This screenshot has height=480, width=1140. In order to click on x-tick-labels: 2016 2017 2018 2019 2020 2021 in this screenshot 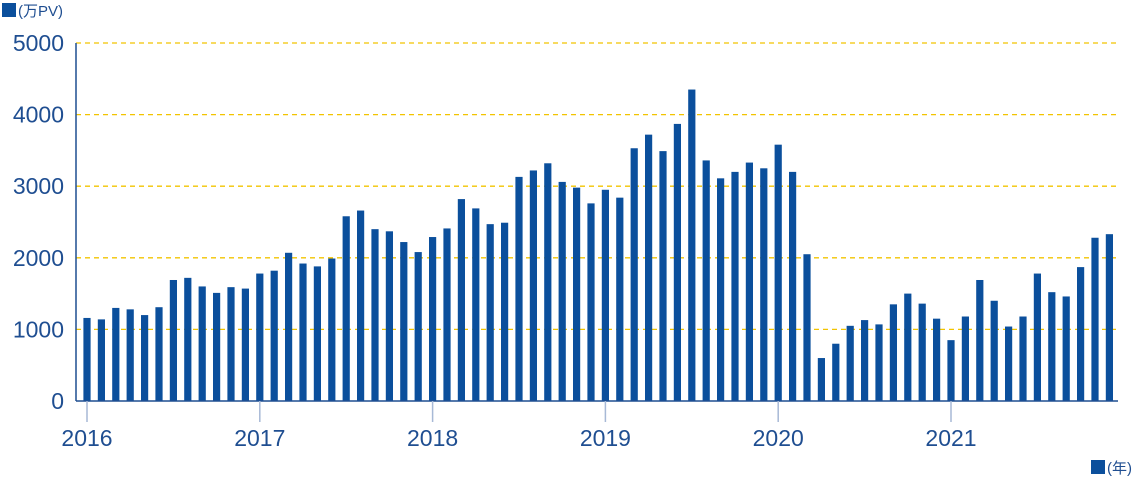, I will do `click(519, 426)`.